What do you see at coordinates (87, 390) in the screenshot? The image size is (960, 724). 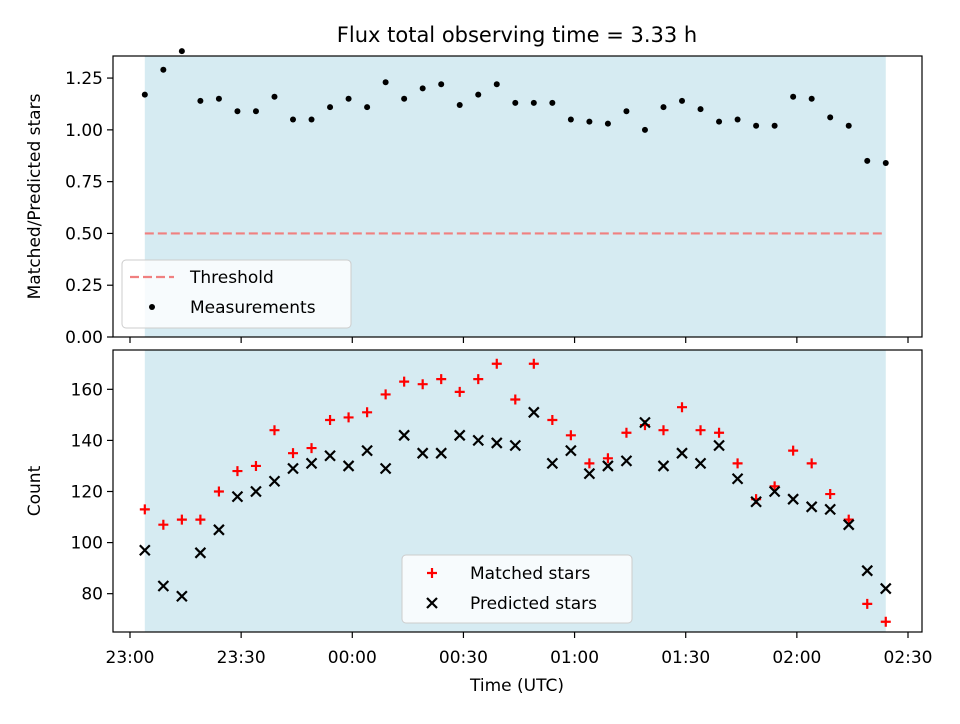 I see `y-tick-label: 160` at bounding box center [87, 390].